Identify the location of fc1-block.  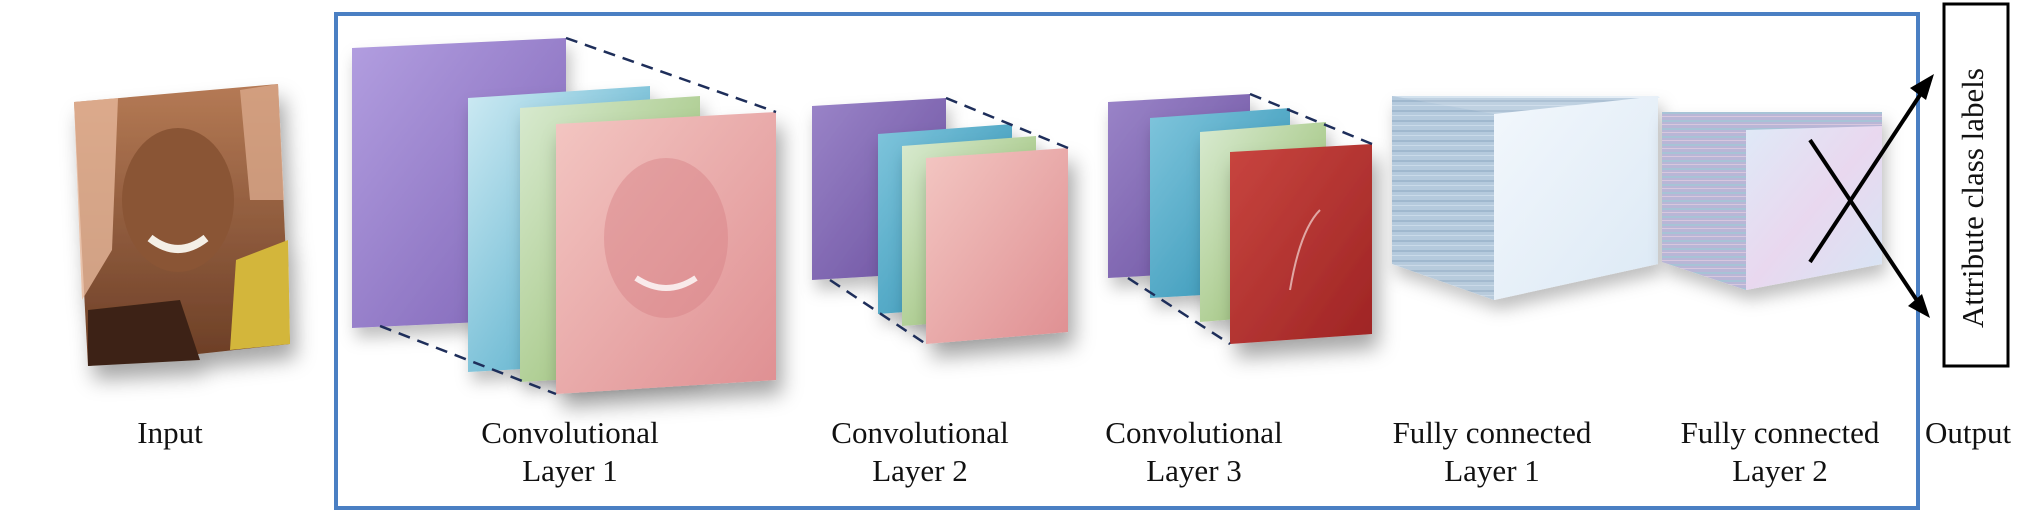
(1526, 198).